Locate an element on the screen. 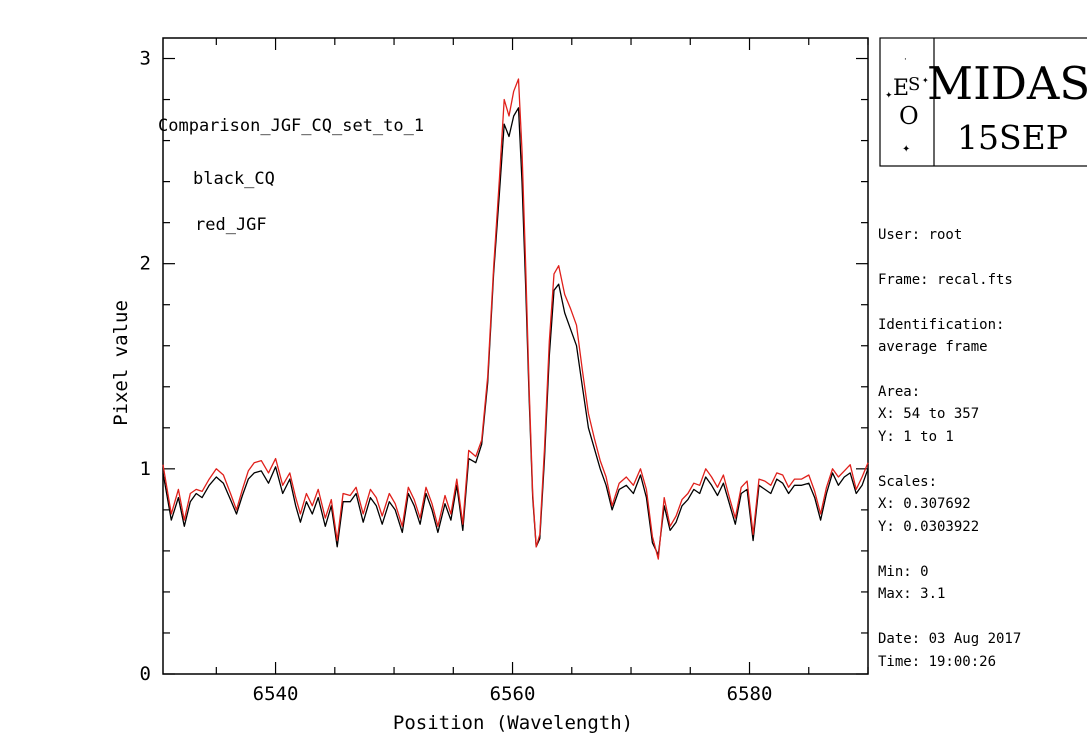  info-scales-x: X: 0.307692 is located at coordinates (924, 504).